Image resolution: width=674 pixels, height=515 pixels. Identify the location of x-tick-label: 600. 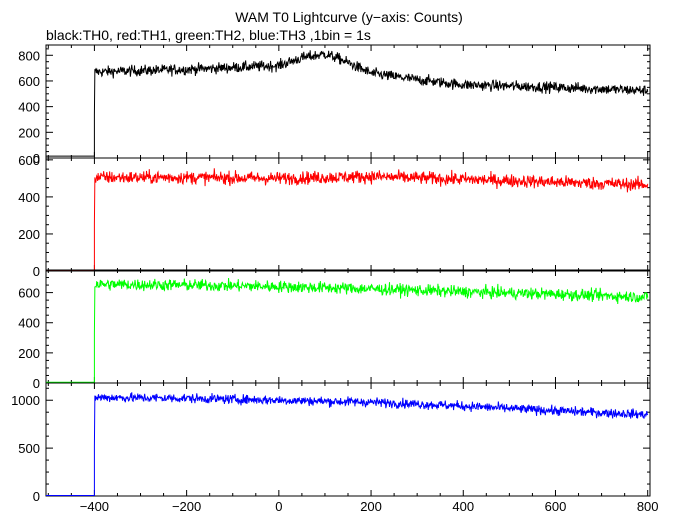
(556, 506).